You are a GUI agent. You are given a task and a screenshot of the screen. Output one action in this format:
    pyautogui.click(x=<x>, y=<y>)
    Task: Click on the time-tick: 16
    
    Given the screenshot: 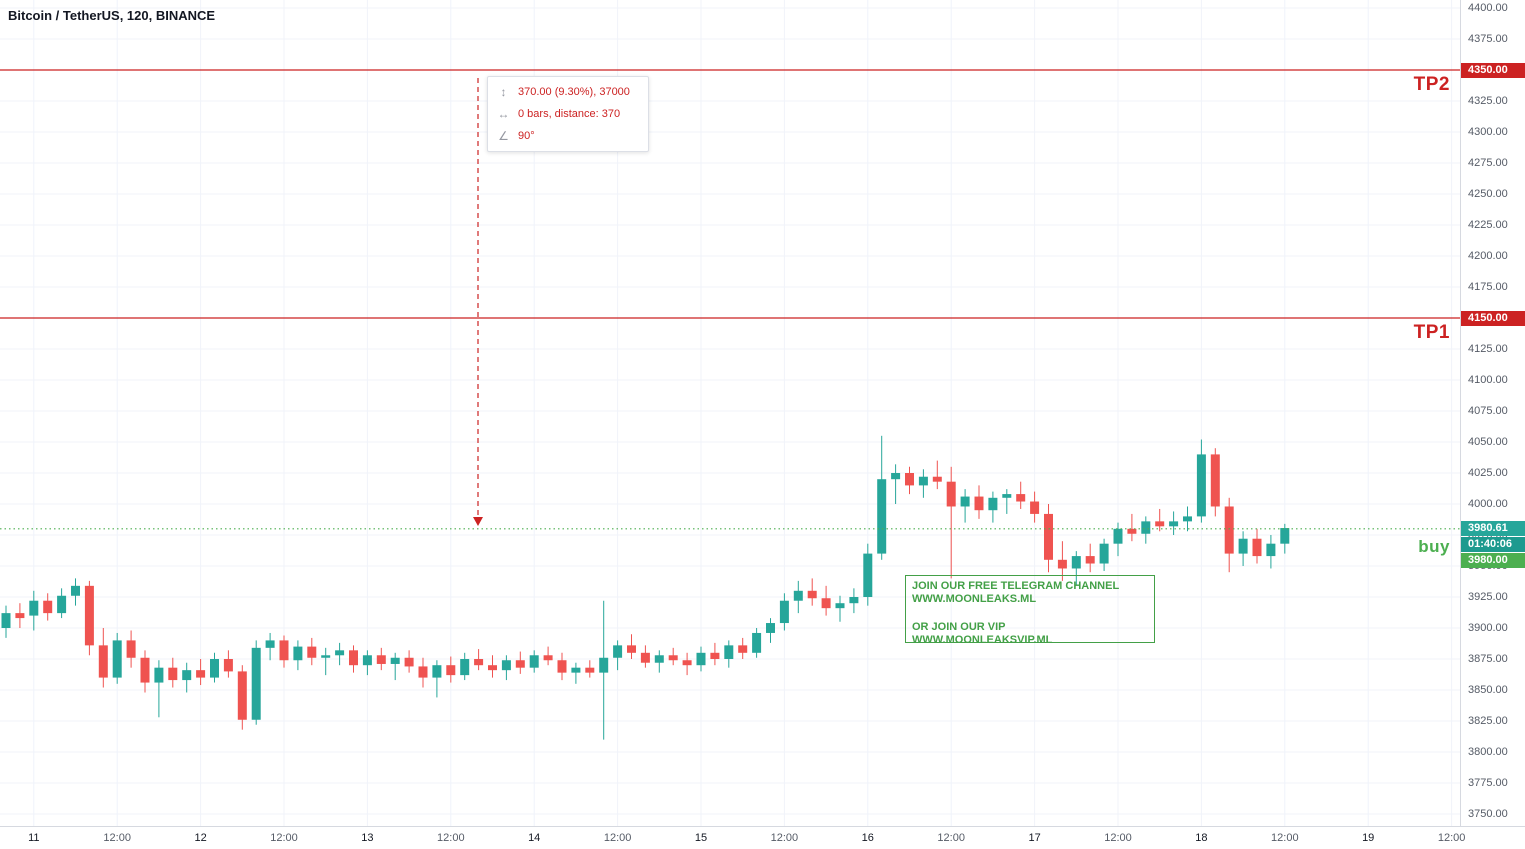 What is the action you would take?
    pyautogui.click(x=867, y=838)
    